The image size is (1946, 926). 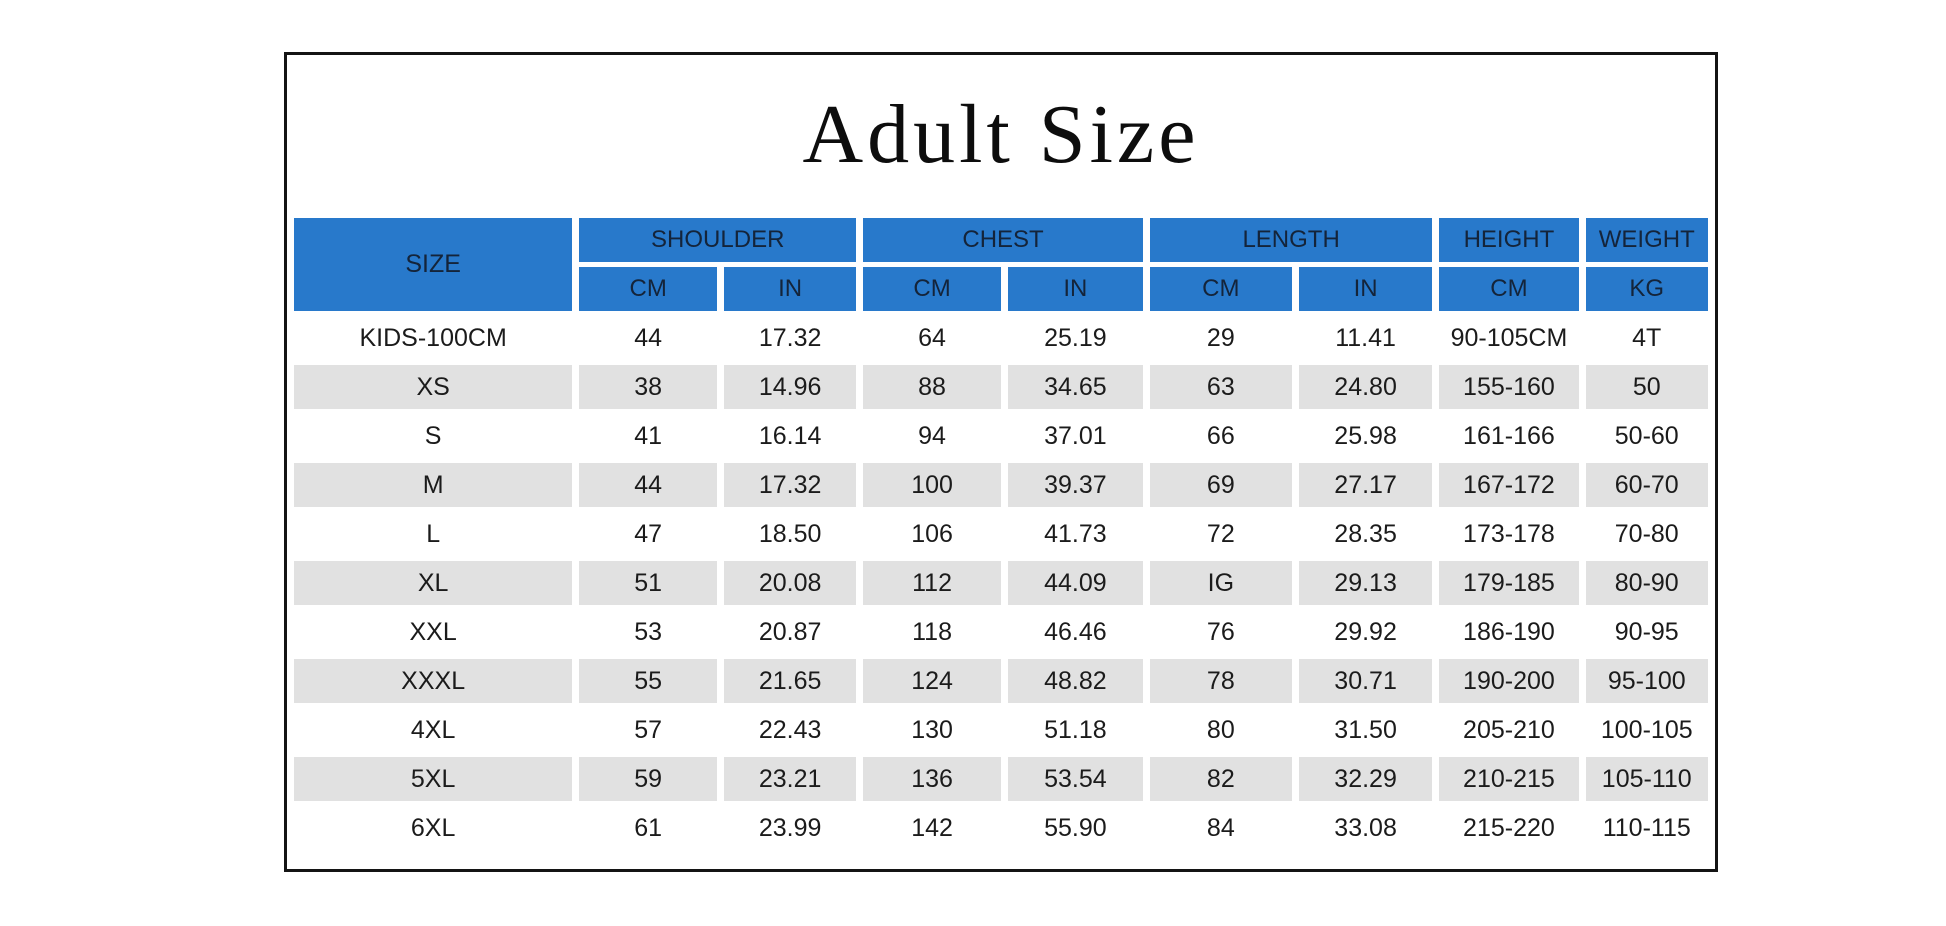 I want to click on col-header-weight: WEIGHT, so click(x=1646, y=240).